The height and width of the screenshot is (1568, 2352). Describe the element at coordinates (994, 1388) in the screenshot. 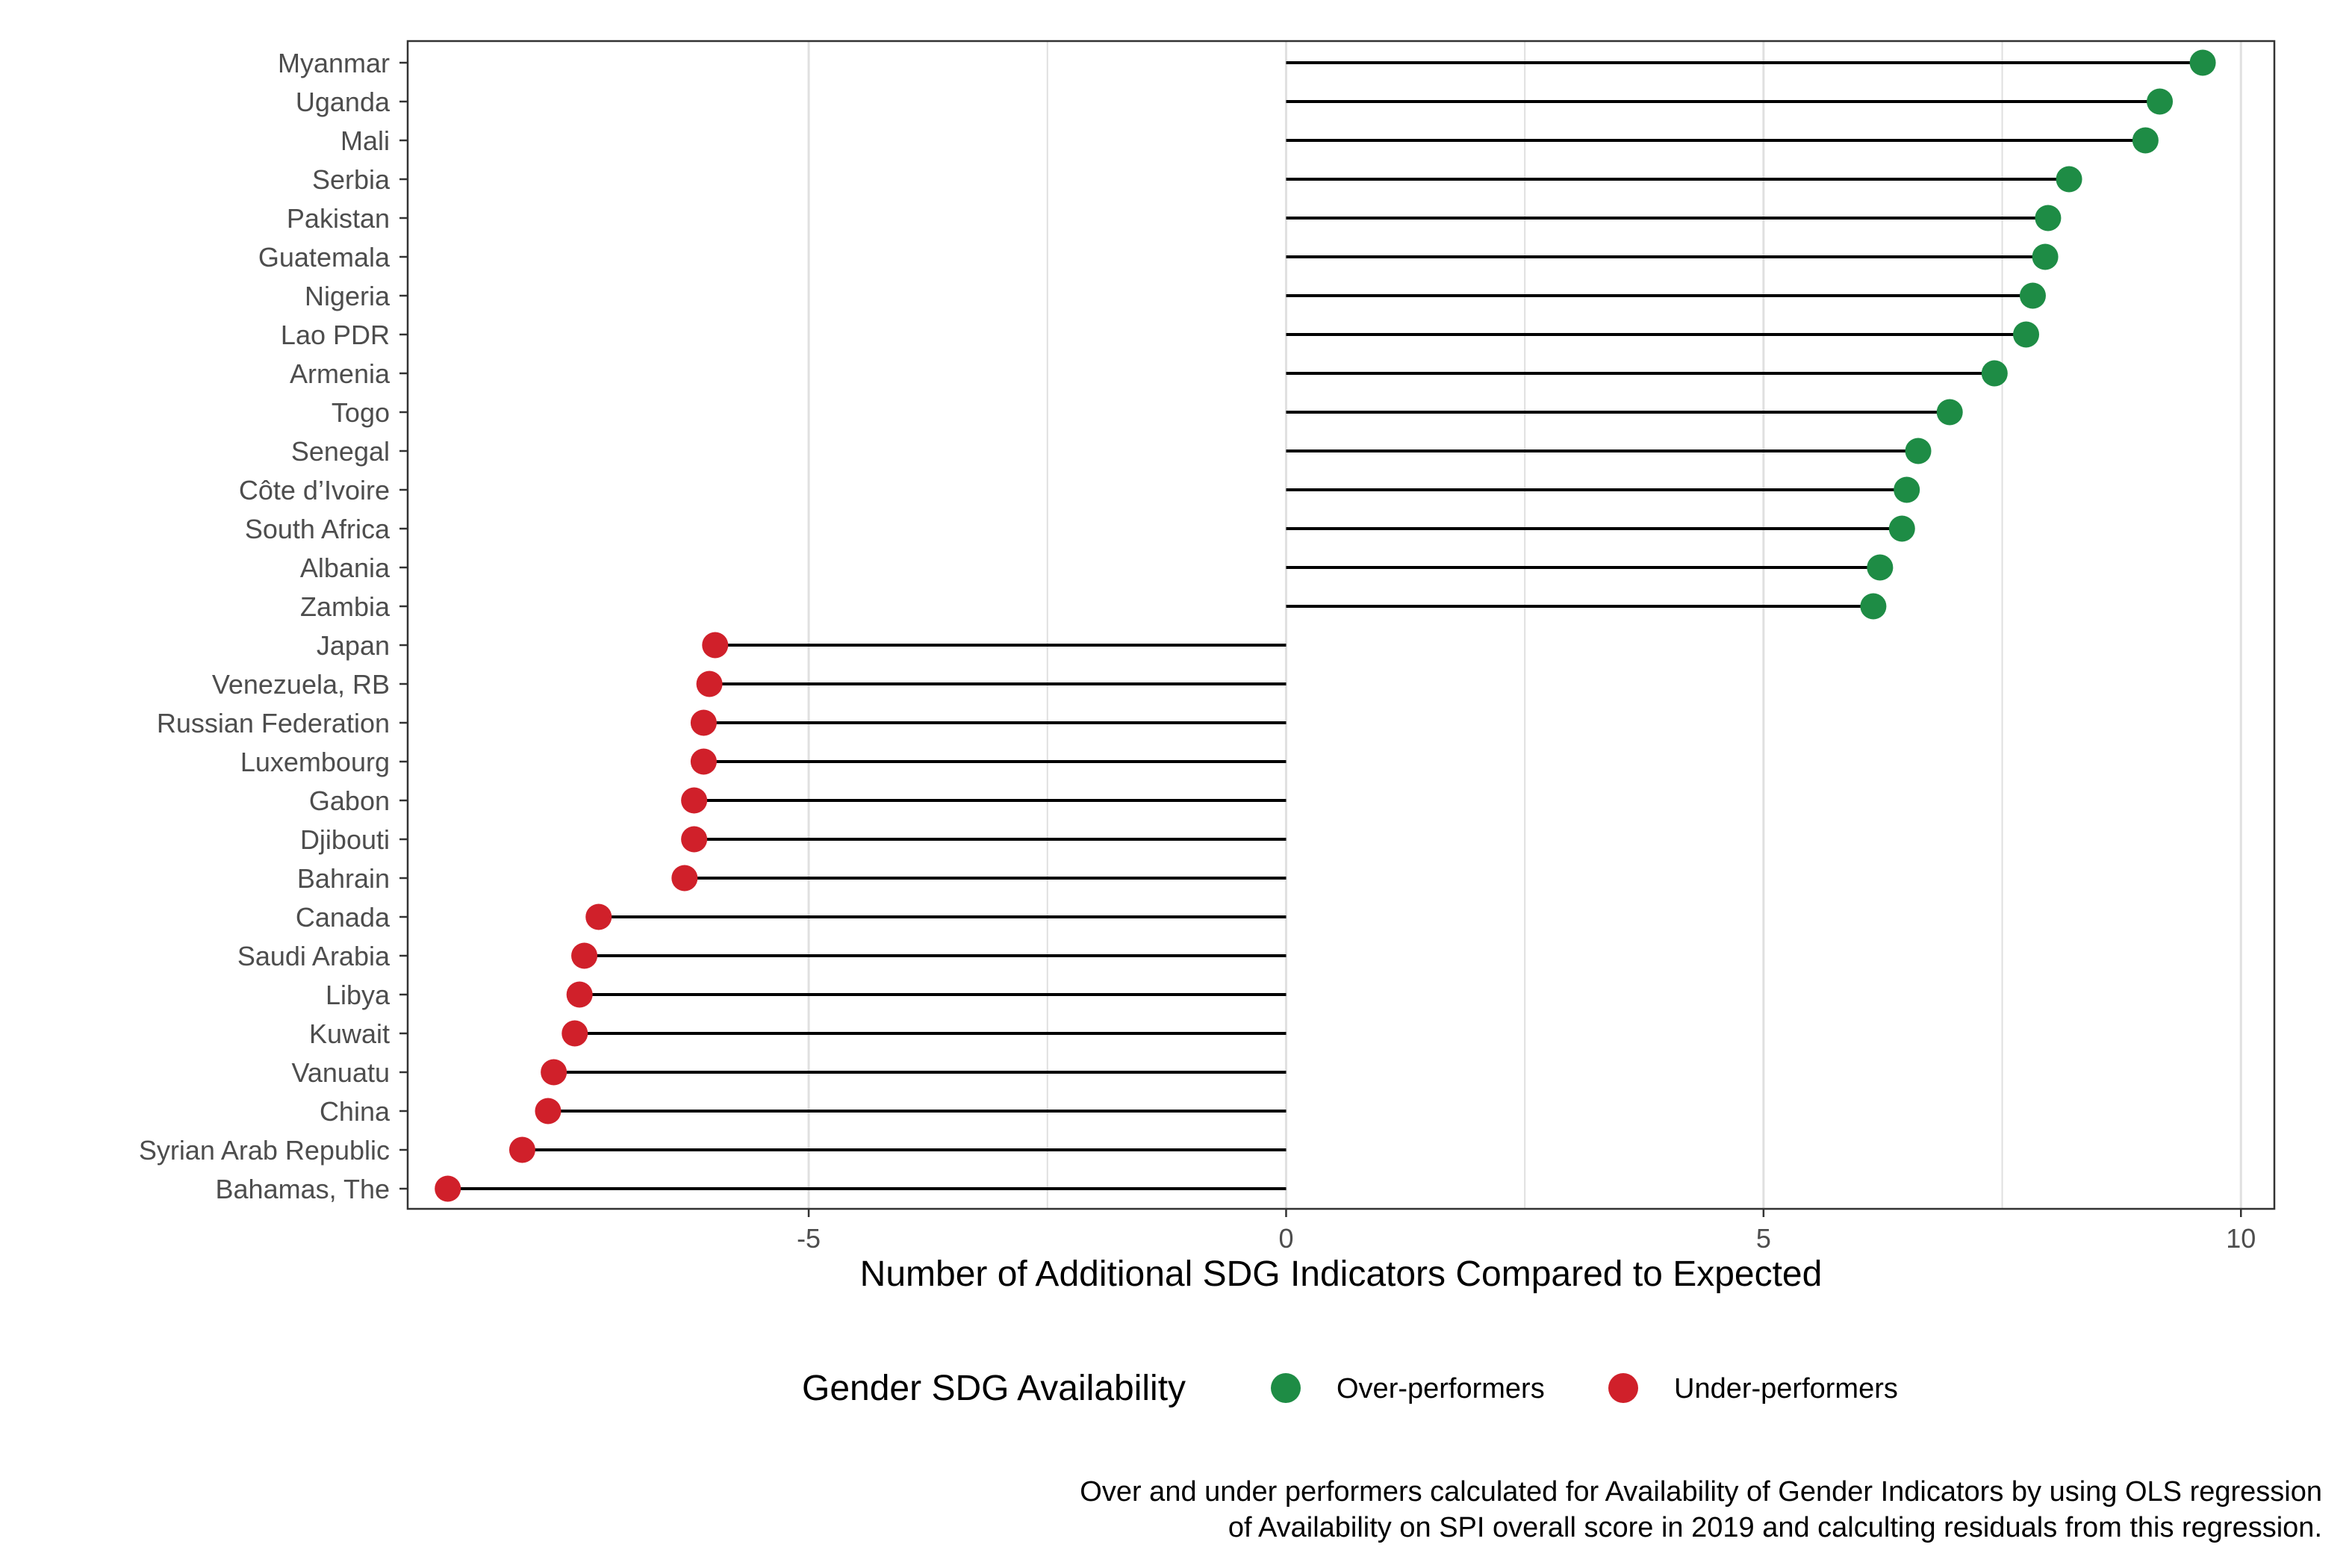

I see `legend-title: Gender SDG Availability` at that location.